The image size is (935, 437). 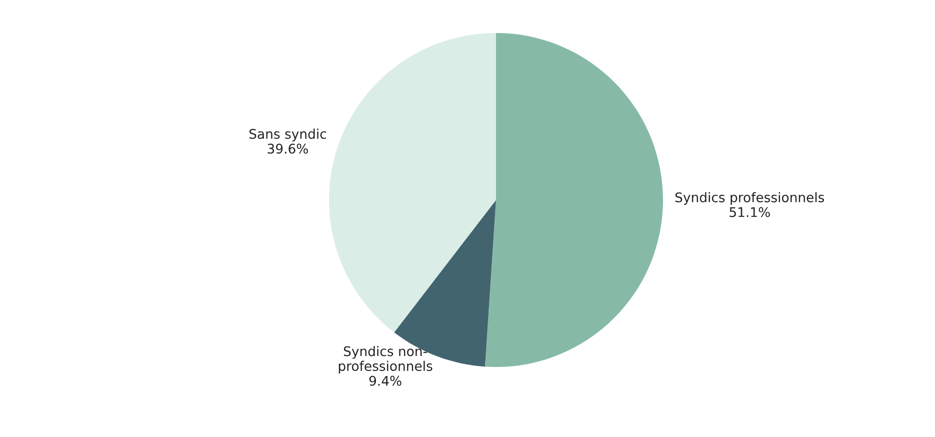 What do you see at coordinates (288, 149) in the screenshot?
I see `data-label: 39.6%` at bounding box center [288, 149].